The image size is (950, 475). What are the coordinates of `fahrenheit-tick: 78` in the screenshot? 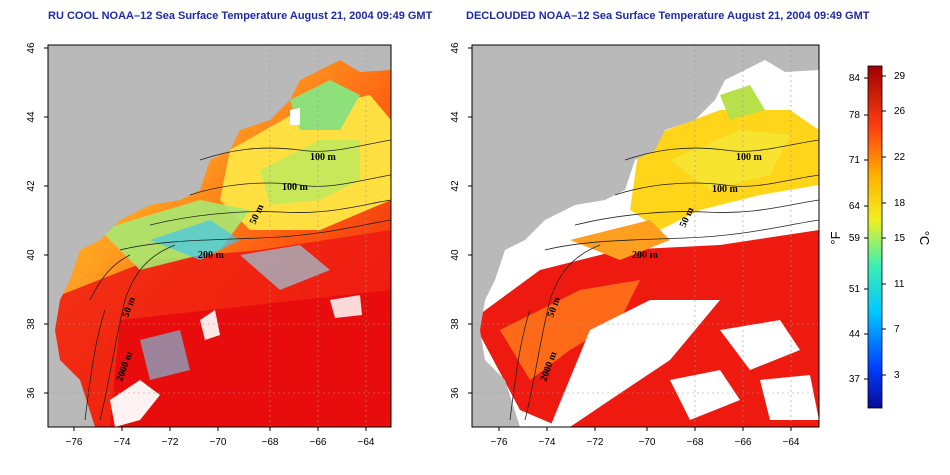 It's located at (855, 115).